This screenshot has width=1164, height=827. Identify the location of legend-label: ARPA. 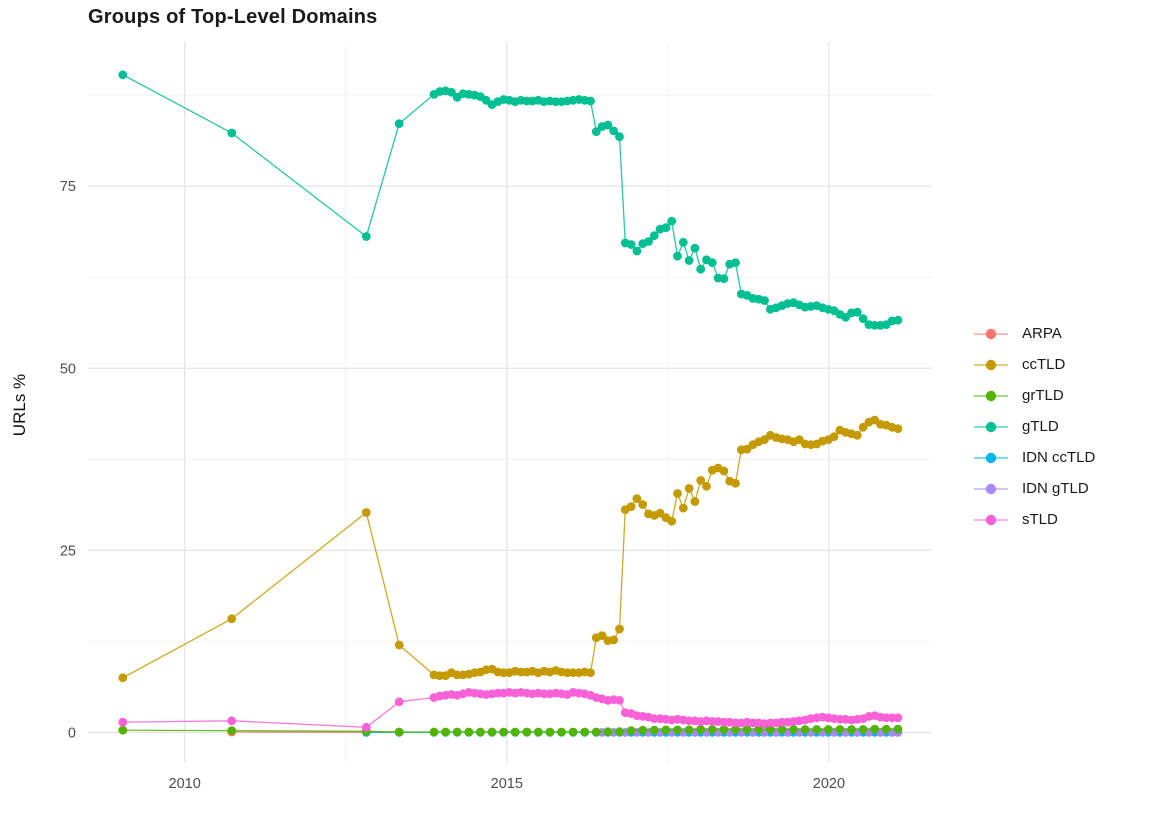
(1042, 333).